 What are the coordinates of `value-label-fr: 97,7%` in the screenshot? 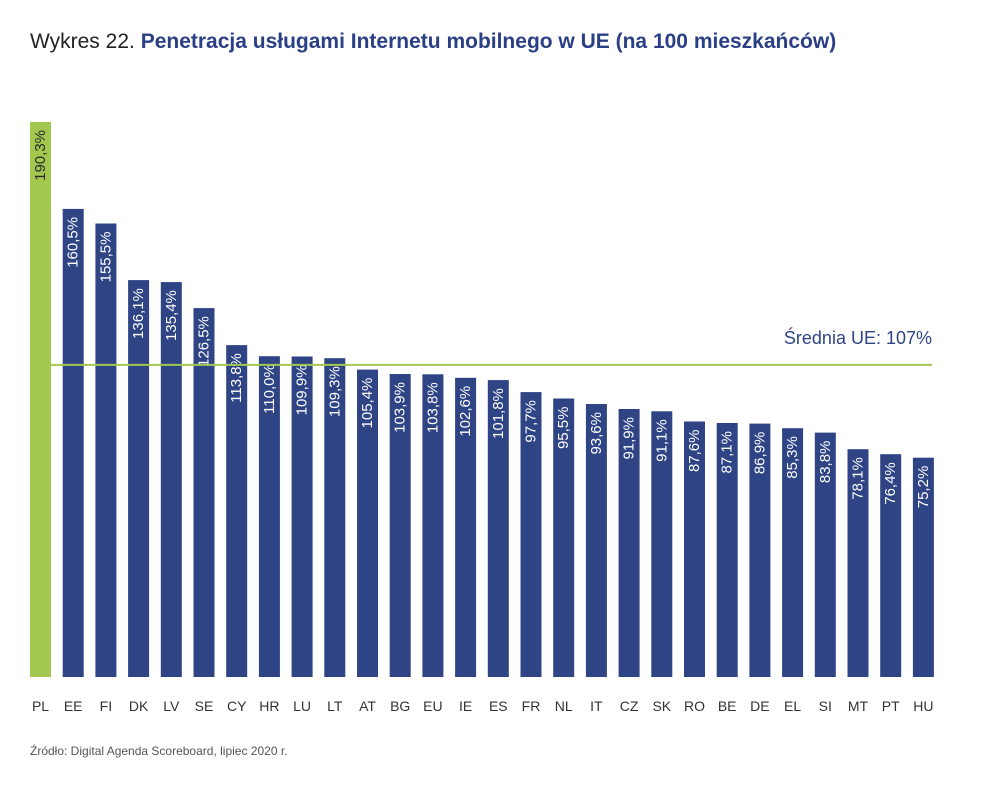 It's located at (531, 421).